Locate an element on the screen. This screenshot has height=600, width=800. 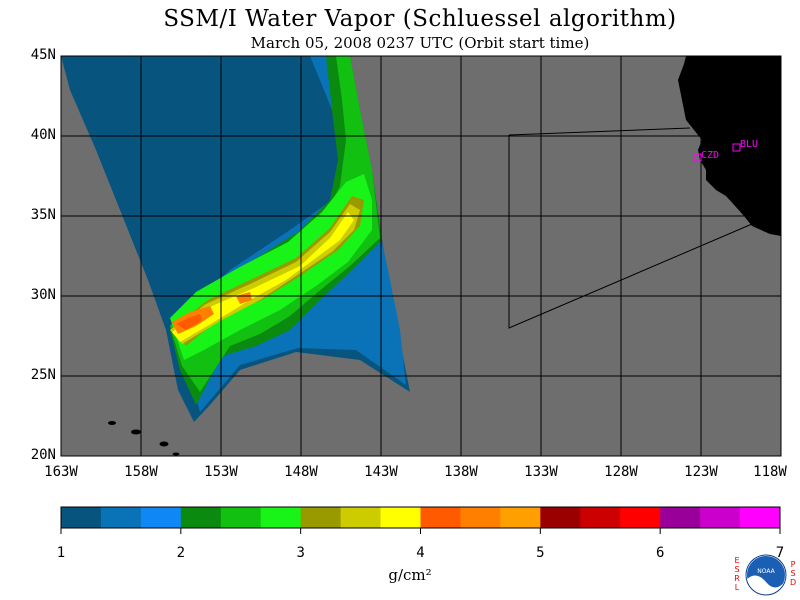
logo-emblem-text: NOAA is located at coordinates (766, 571).